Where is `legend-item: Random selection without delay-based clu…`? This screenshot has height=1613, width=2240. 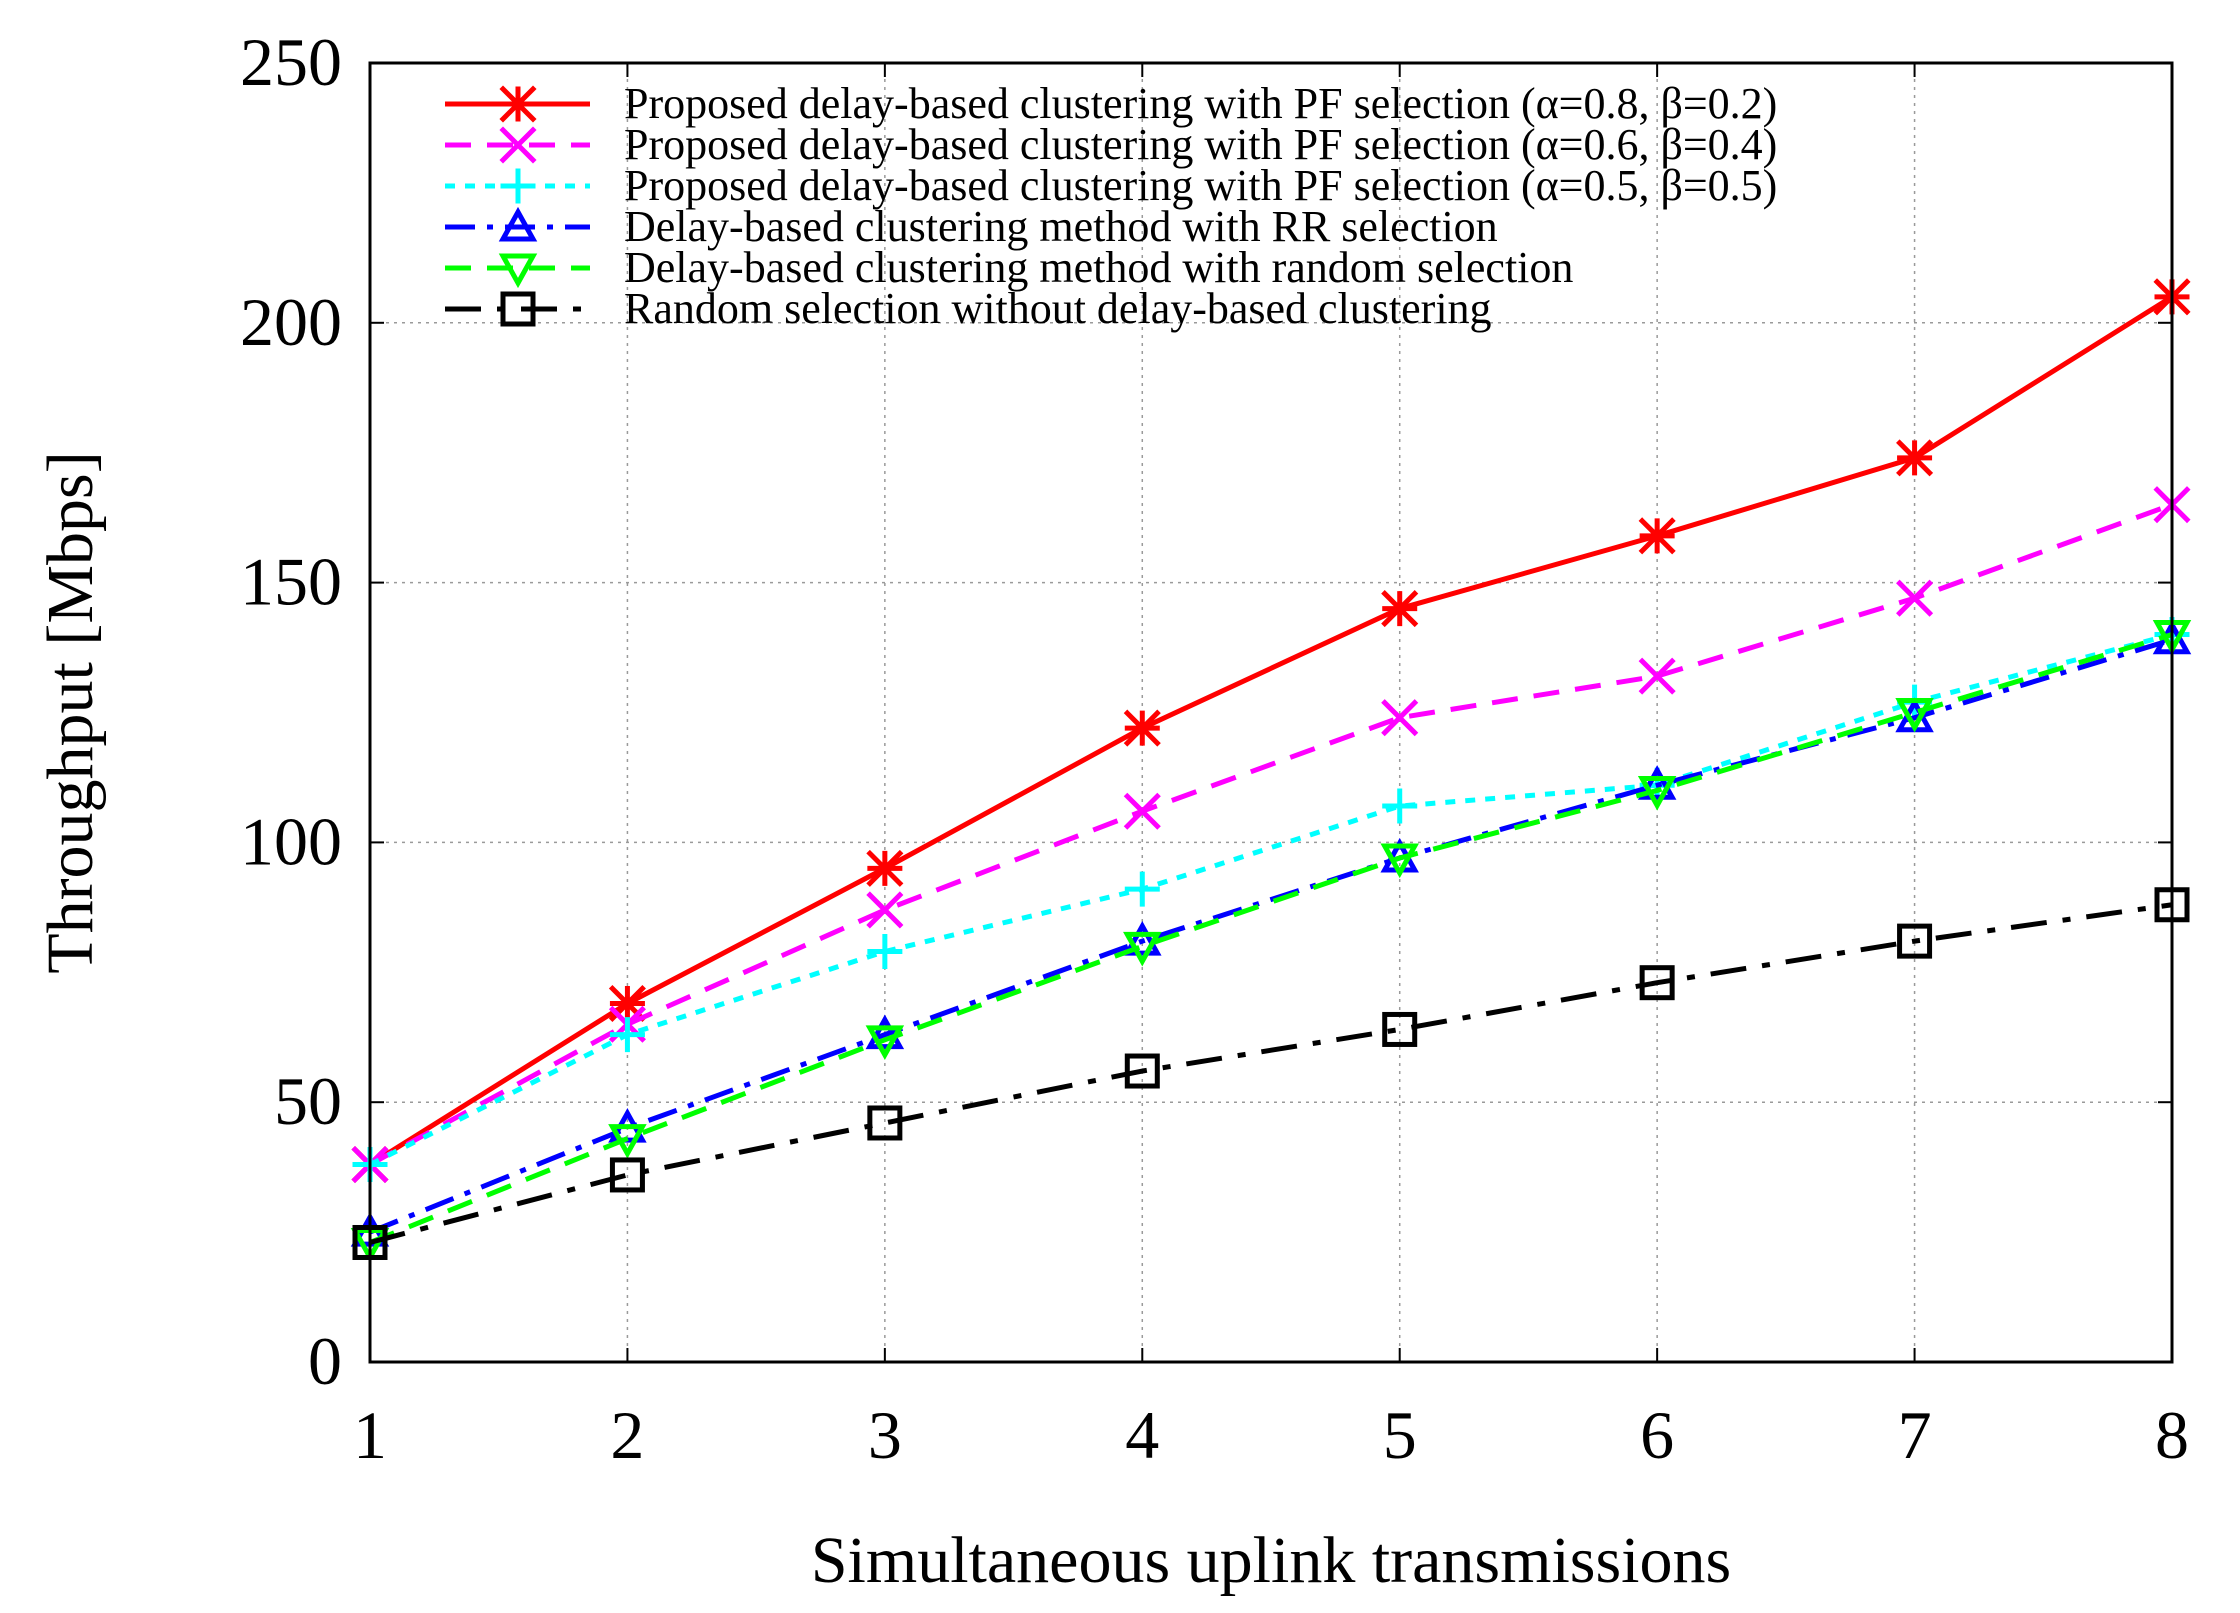
legend-item: Random selection without delay-based clu… is located at coordinates (968, 308).